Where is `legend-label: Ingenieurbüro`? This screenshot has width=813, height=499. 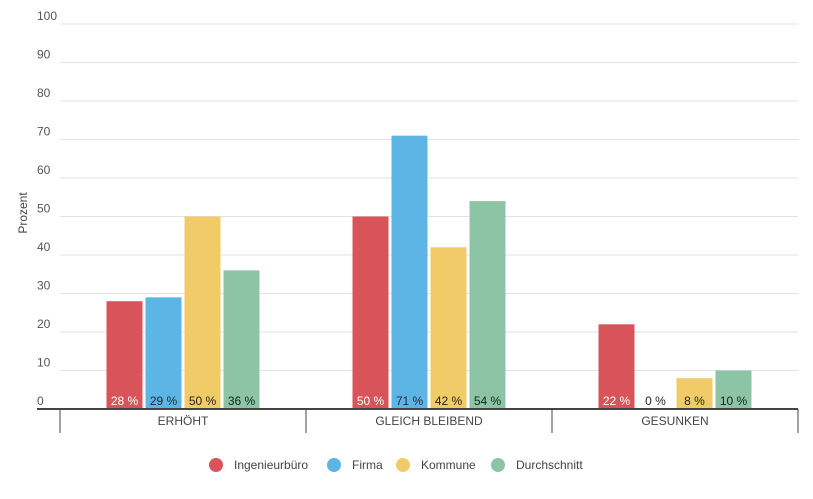 legend-label: Ingenieurbüro is located at coordinates (271, 465).